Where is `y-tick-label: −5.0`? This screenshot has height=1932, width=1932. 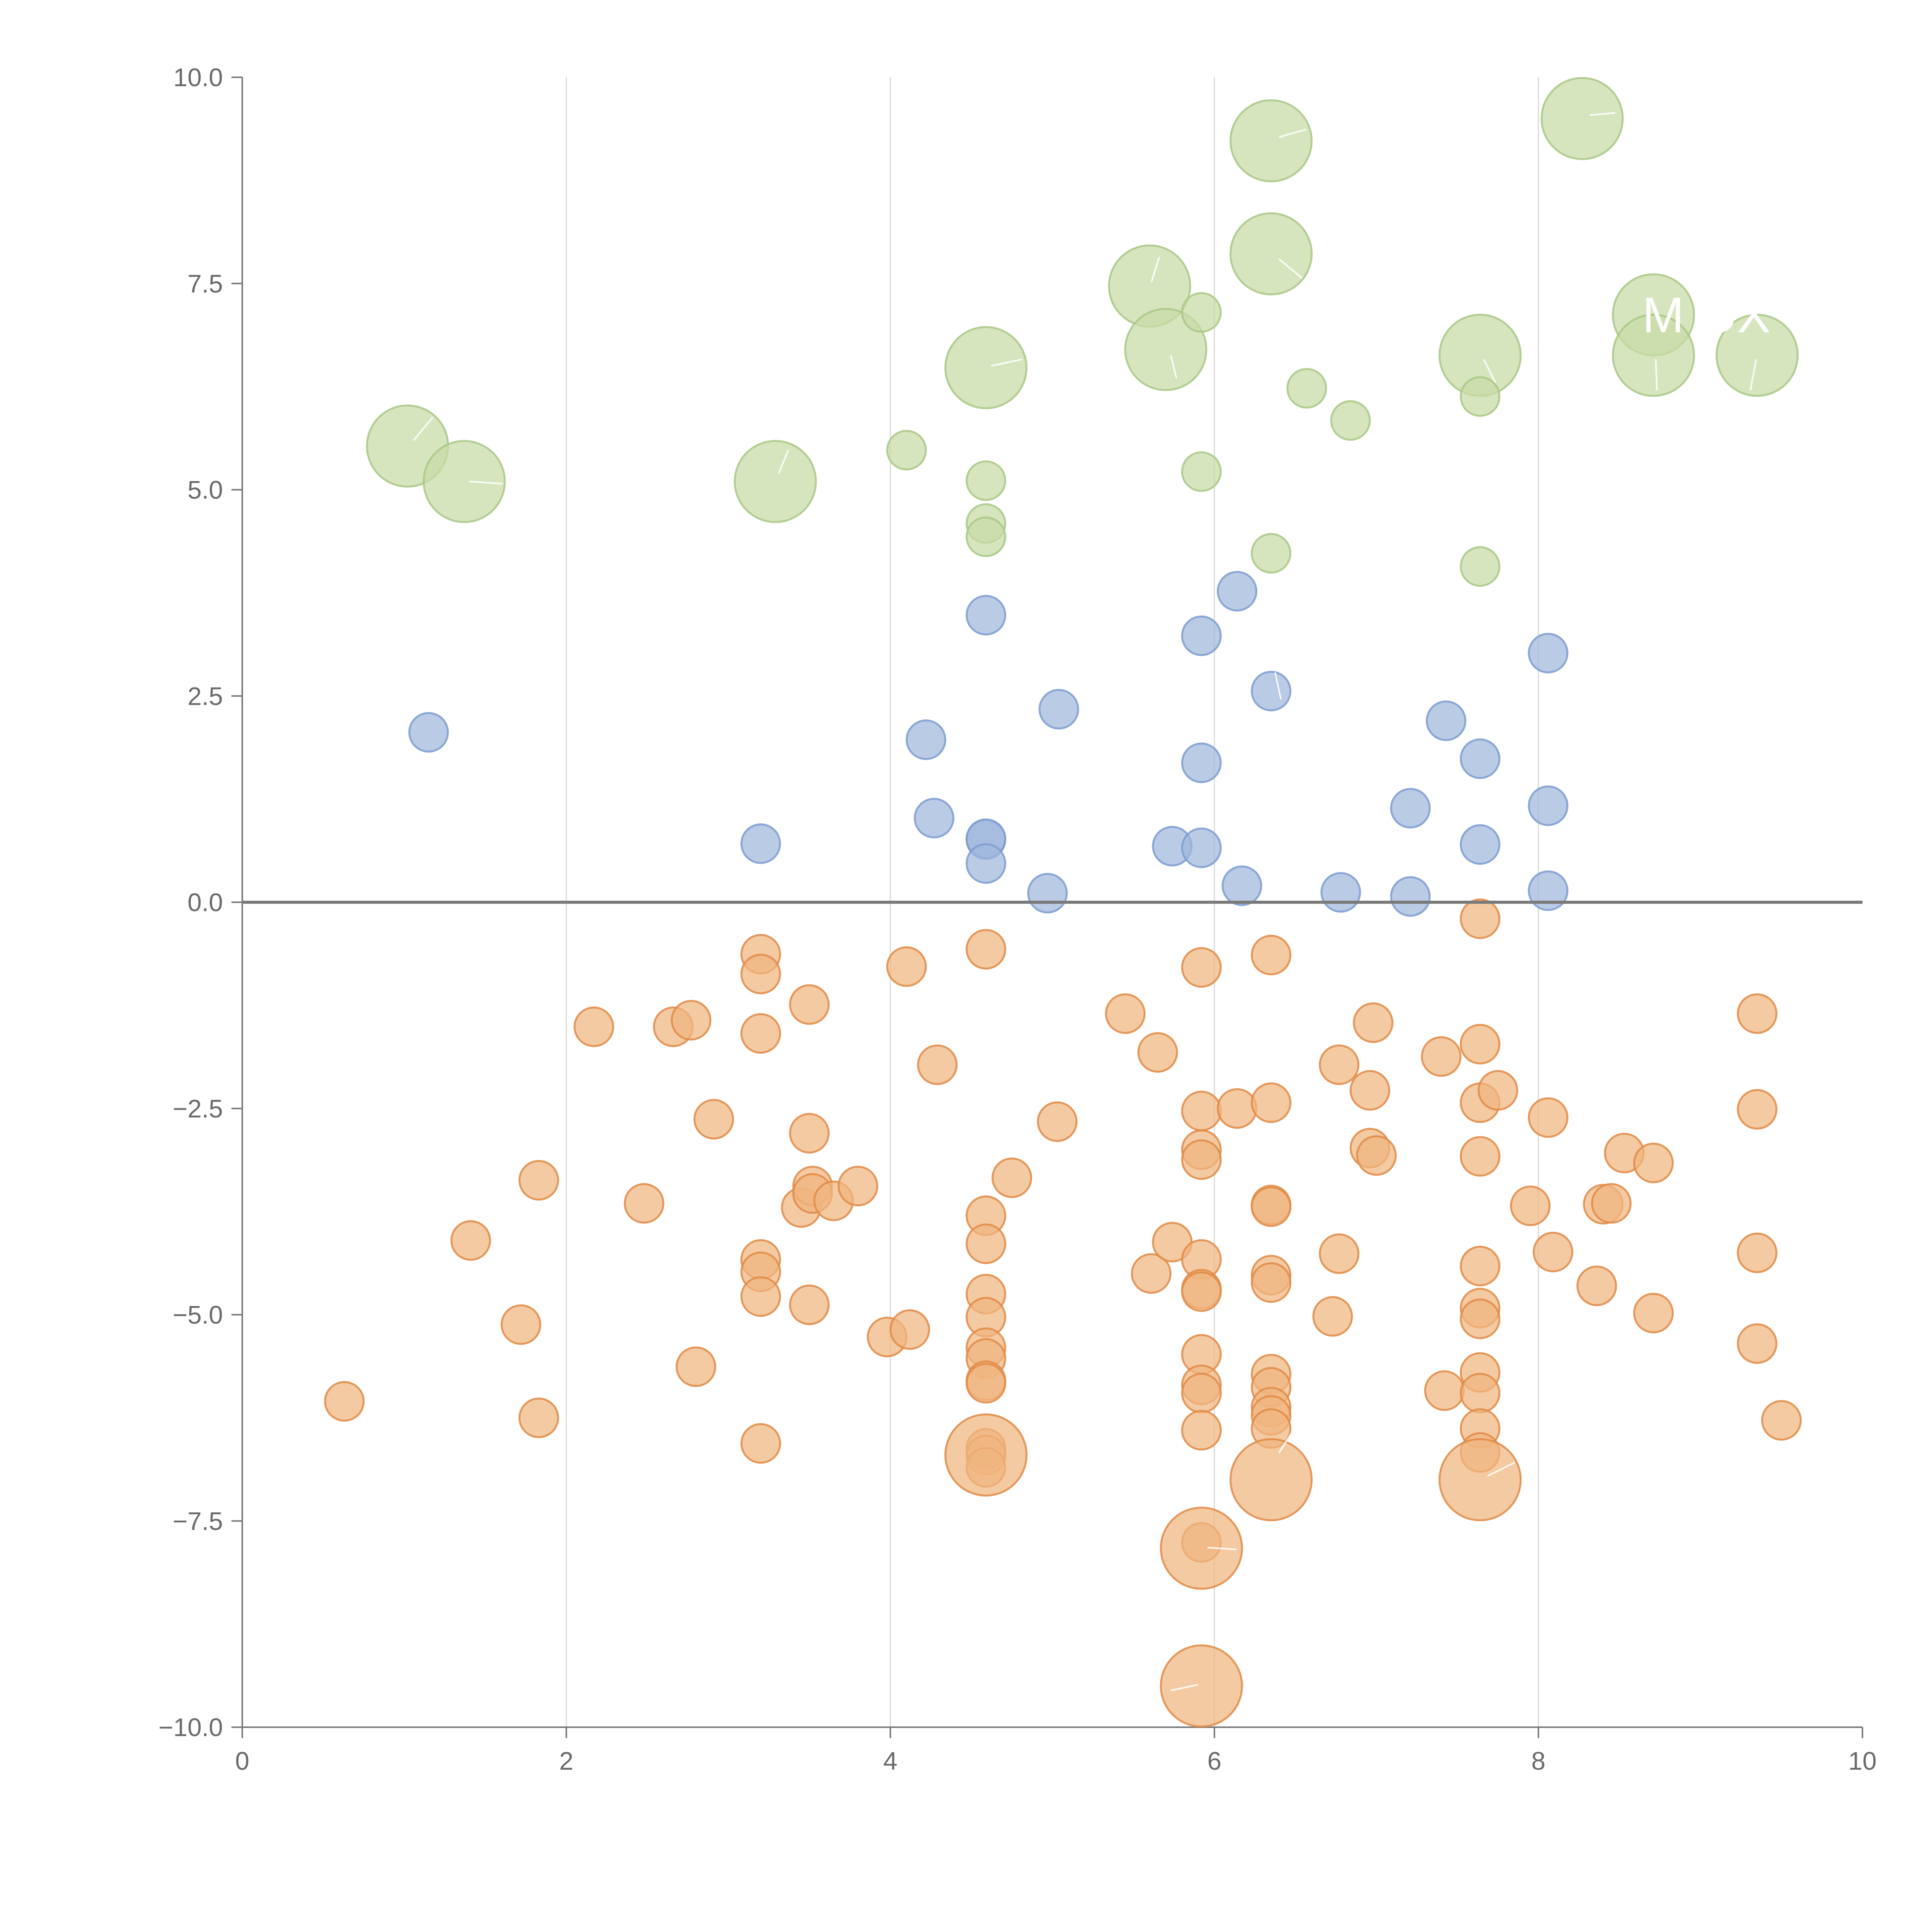 y-tick-label: −5.0 is located at coordinates (198, 1315).